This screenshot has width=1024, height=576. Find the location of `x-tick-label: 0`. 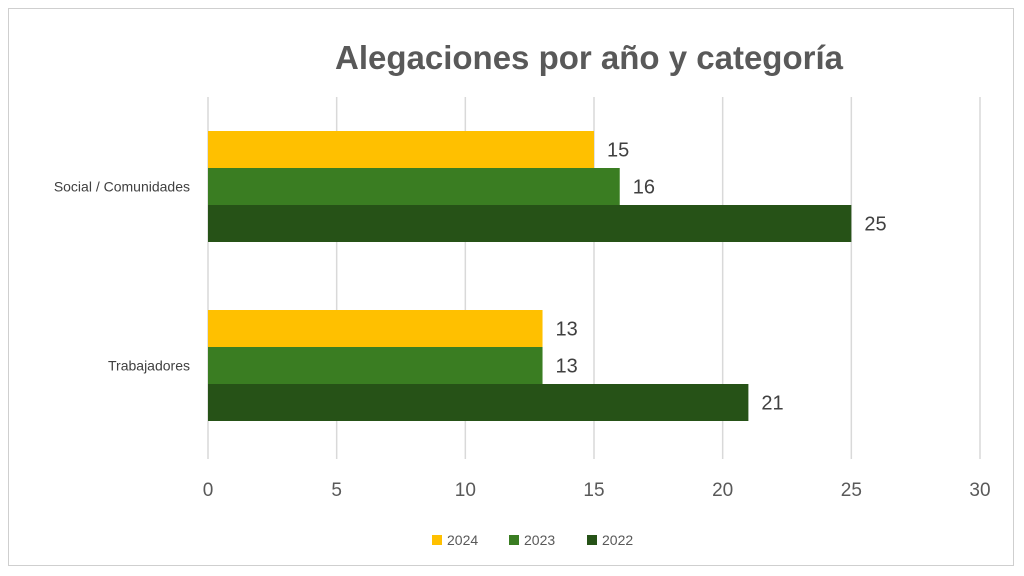

x-tick-label: 0 is located at coordinates (208, 490).